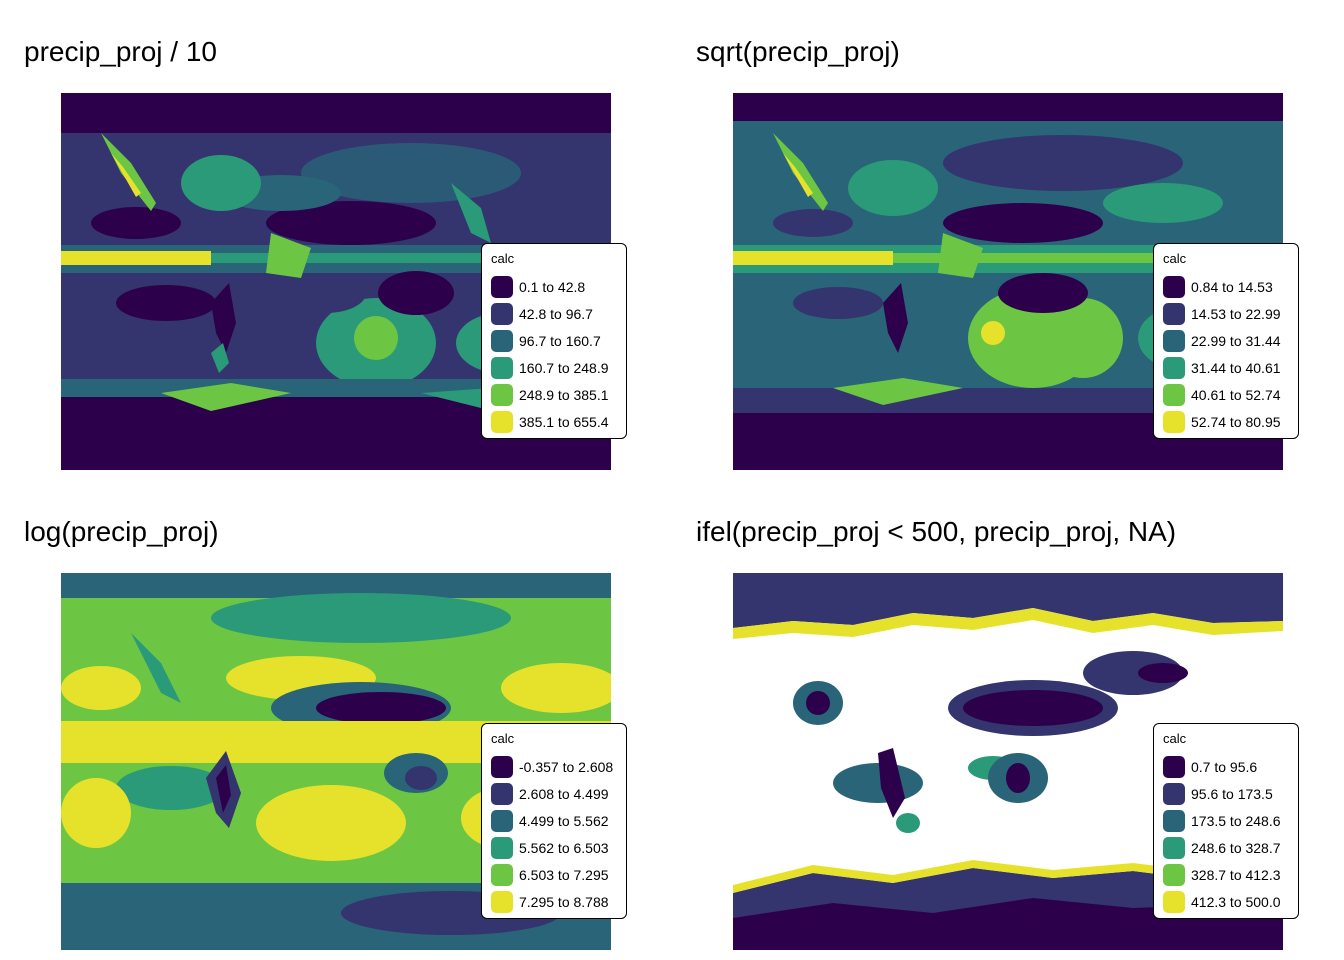  Describe the element at coordinates (564, 821) in the screenshot. I see `legend-label: 4.499 to 5.562` at that location.